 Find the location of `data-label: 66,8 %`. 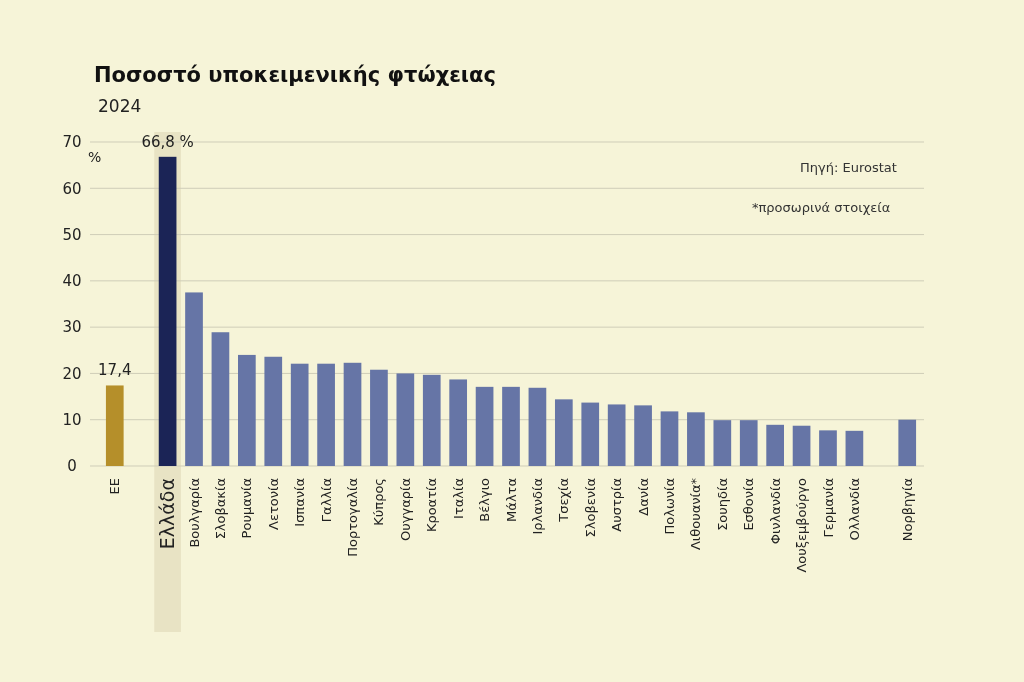

data-label: 66,8 % is located at coordinates (167, 141).